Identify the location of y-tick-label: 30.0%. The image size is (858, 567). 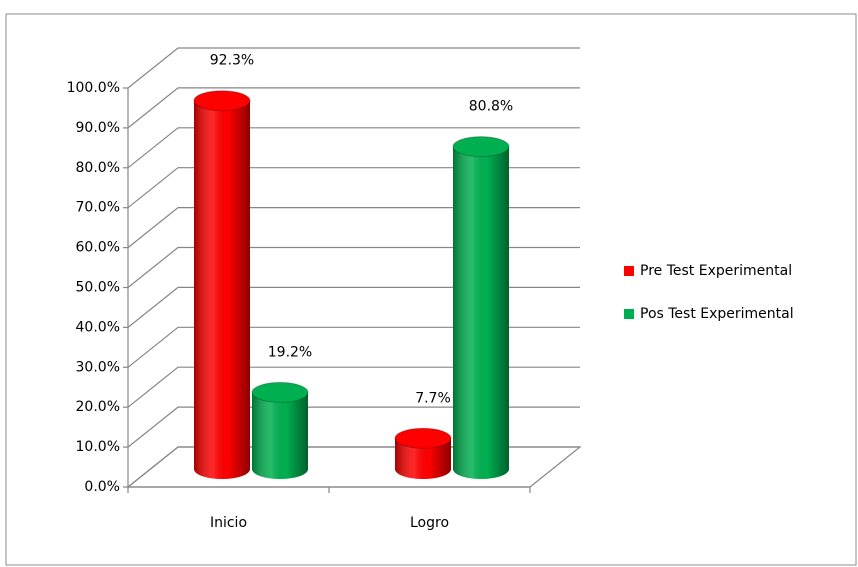
(98, 367).